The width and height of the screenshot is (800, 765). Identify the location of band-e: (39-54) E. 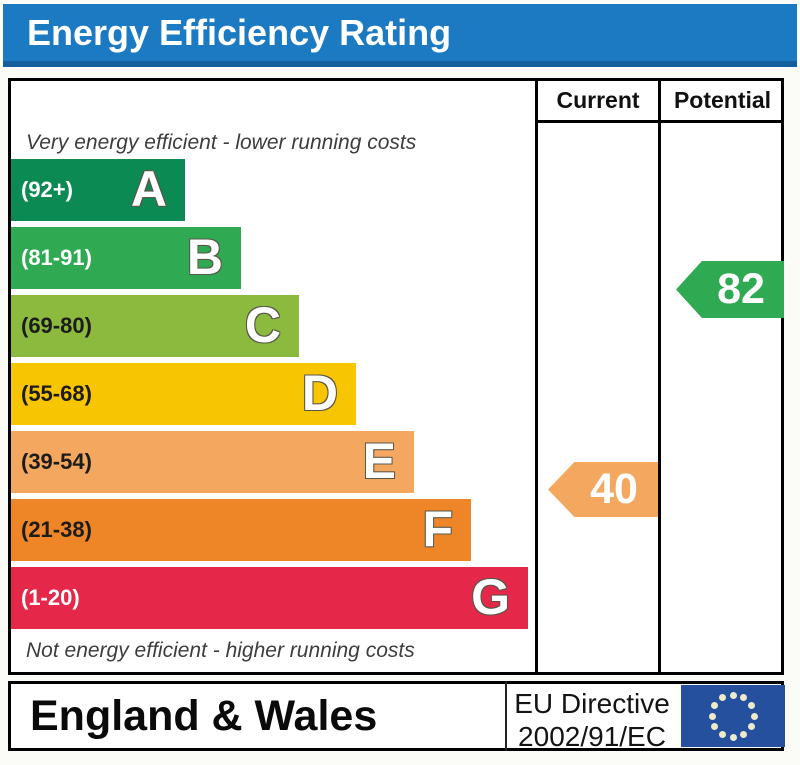
(212, 462).